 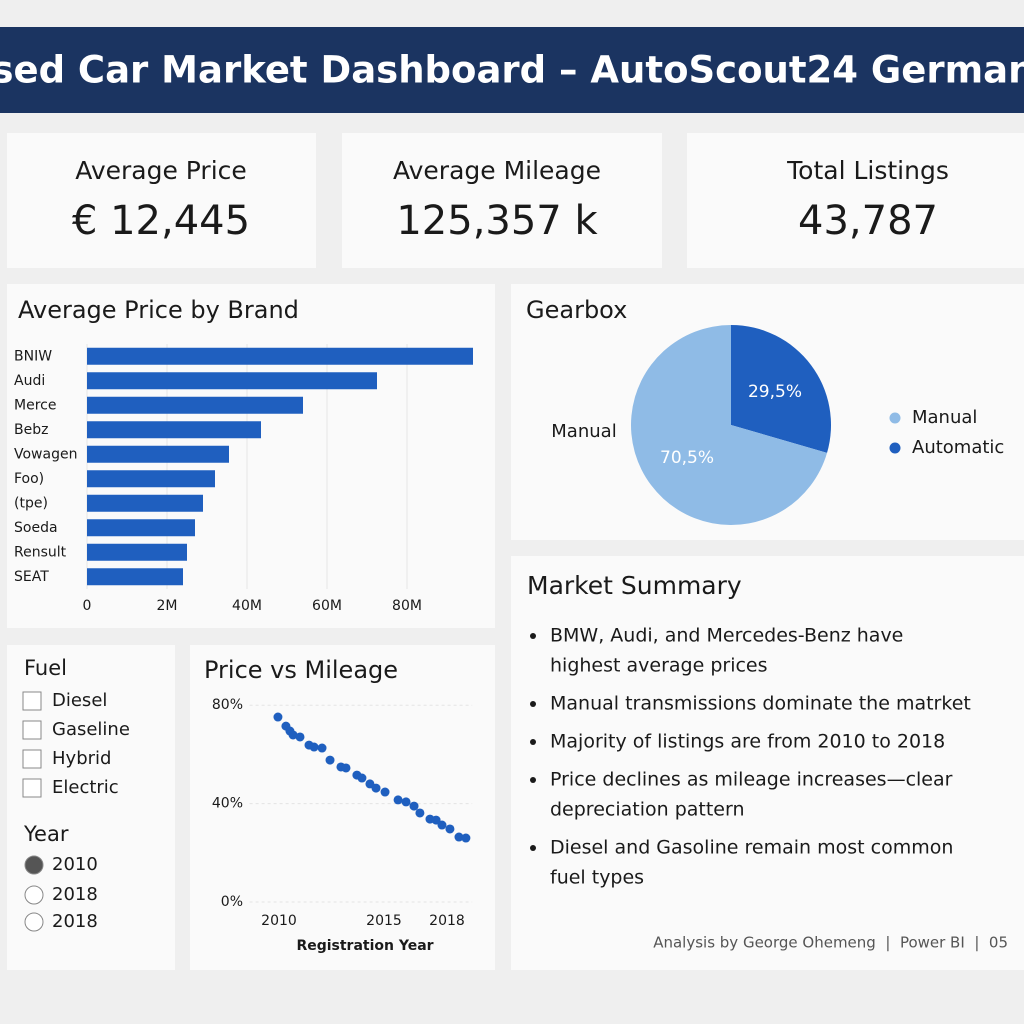 What do you see at coordinates (81, 758) in the screenshot?
I see `checkbox-label: Hybrid` at bounding box center [81, 758].